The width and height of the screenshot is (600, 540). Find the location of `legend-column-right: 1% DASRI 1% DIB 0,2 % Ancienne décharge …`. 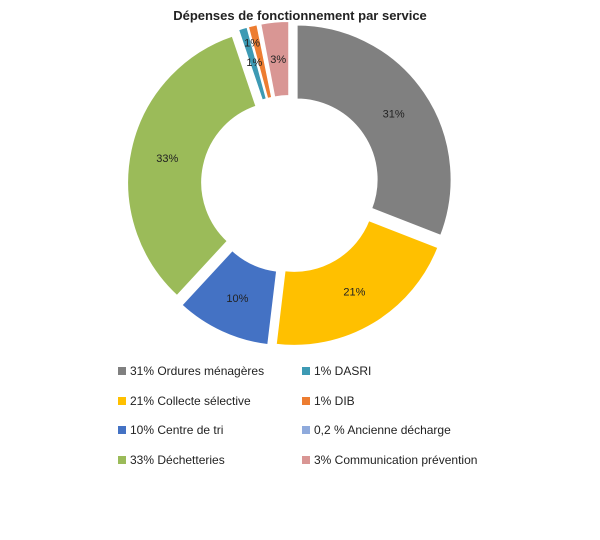

legend-column-right: 1% DASRI 1% DIB 0,2 % Ancienne décharge … is located at coordinates (389, 423).